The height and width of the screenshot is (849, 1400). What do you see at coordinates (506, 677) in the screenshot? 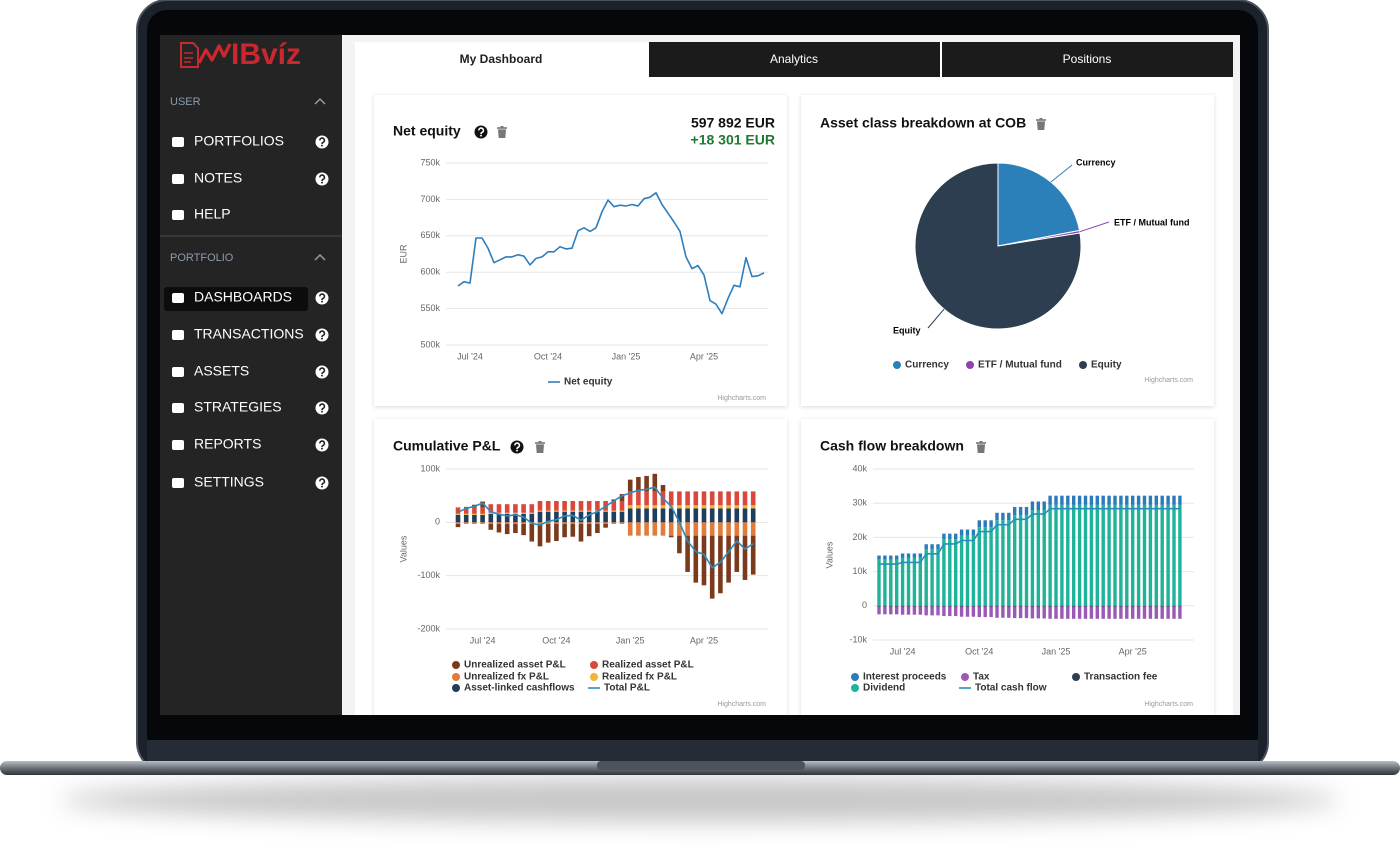
I see `legend-label: Unrealized fx P&L` at bounding box center [506, 677].